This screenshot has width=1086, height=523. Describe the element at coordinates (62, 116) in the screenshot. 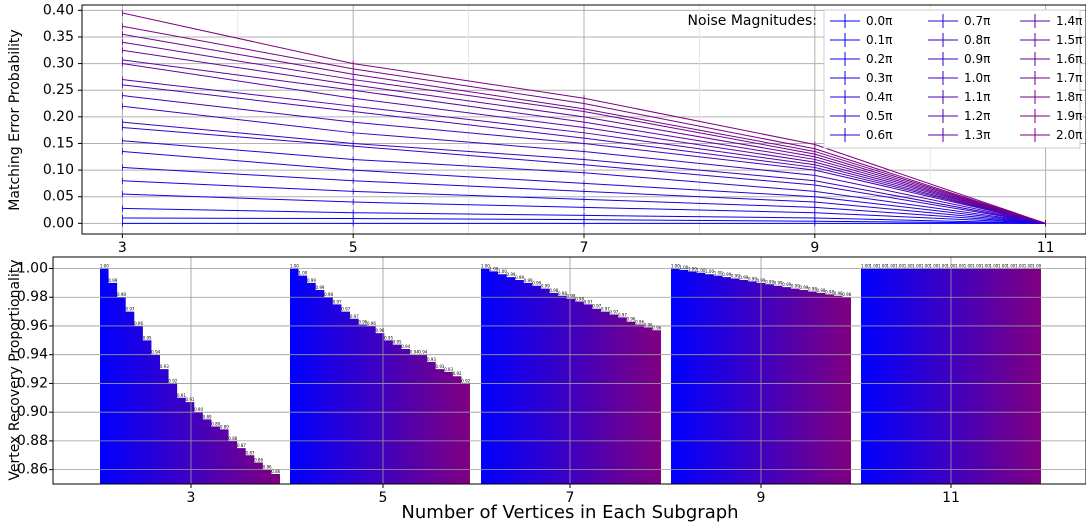

I see `top-y-ticks: 0.00 0.05 0.10 0.15 0.20 0.25 0.30 0.35 0.40` at that location.